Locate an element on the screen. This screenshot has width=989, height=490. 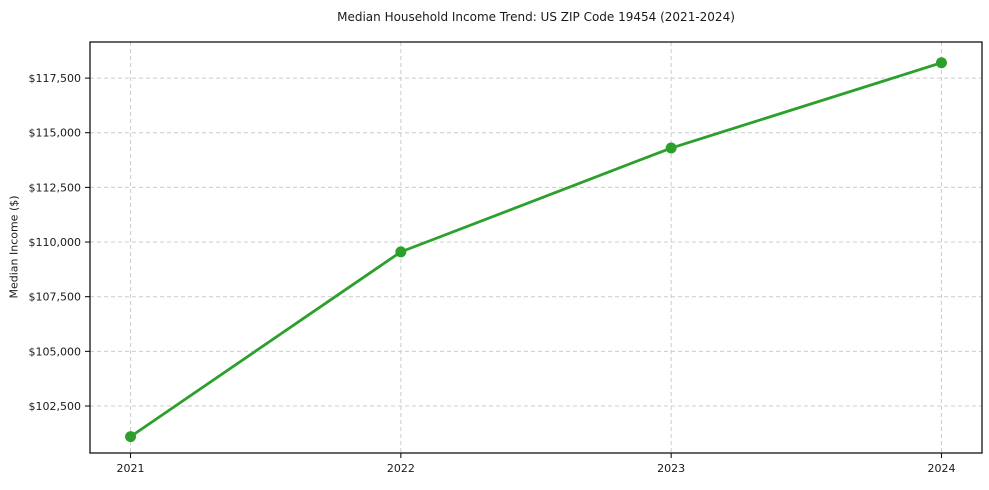
y-tick-label: $107,500 is located at coordinates (55, 297).